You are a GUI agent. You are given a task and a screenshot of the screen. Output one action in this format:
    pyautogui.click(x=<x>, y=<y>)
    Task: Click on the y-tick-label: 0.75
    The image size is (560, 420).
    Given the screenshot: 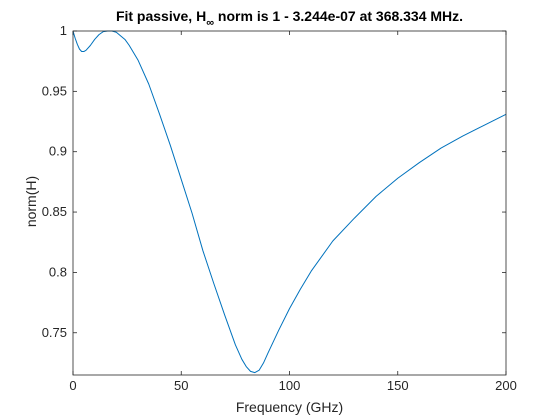 What is the action you would take?
    pyautogui.click(x=54, y=332)
    